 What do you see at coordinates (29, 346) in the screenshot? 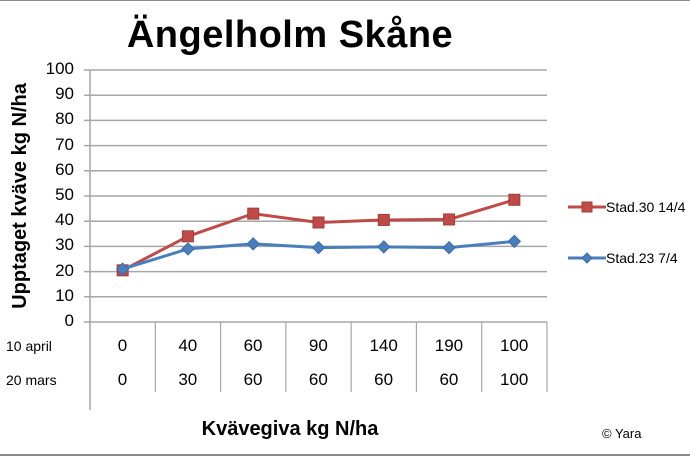
I see `row-label-10-april: 10 april` at bounding box center [29, 346].